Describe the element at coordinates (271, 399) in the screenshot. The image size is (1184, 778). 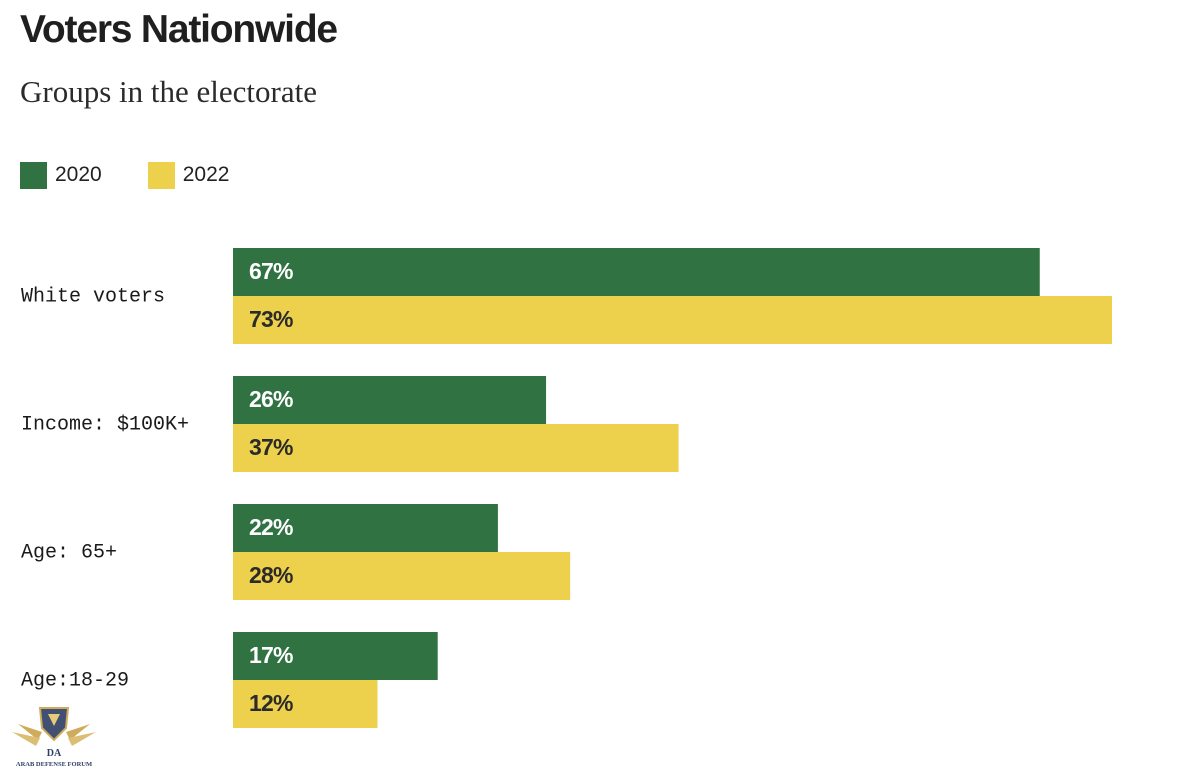
I see `data-label-2020: 26%` at that location.